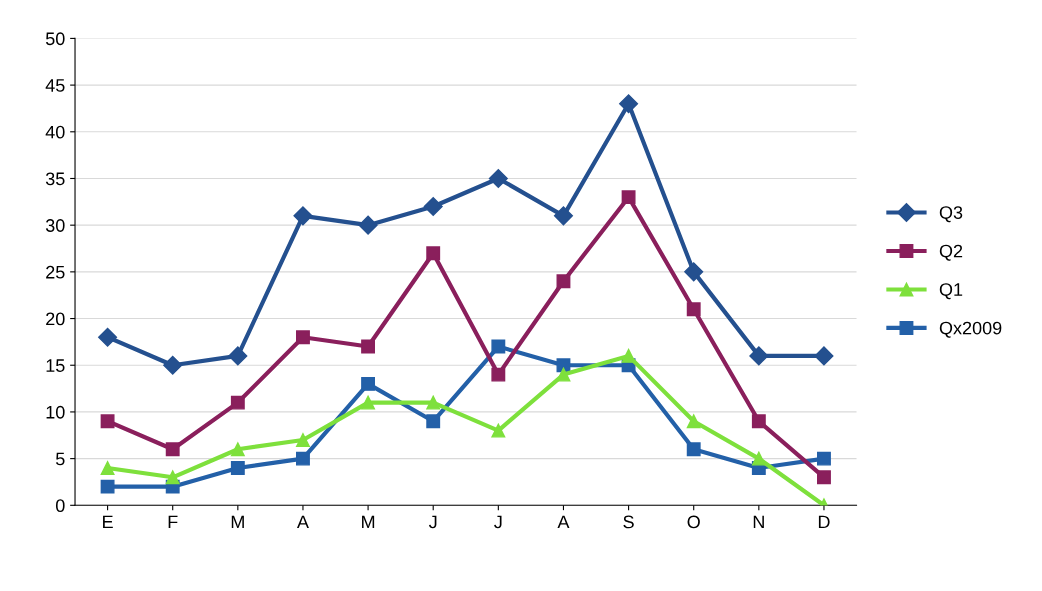  I want to click on x-tick-label: F, so click(173, 522).